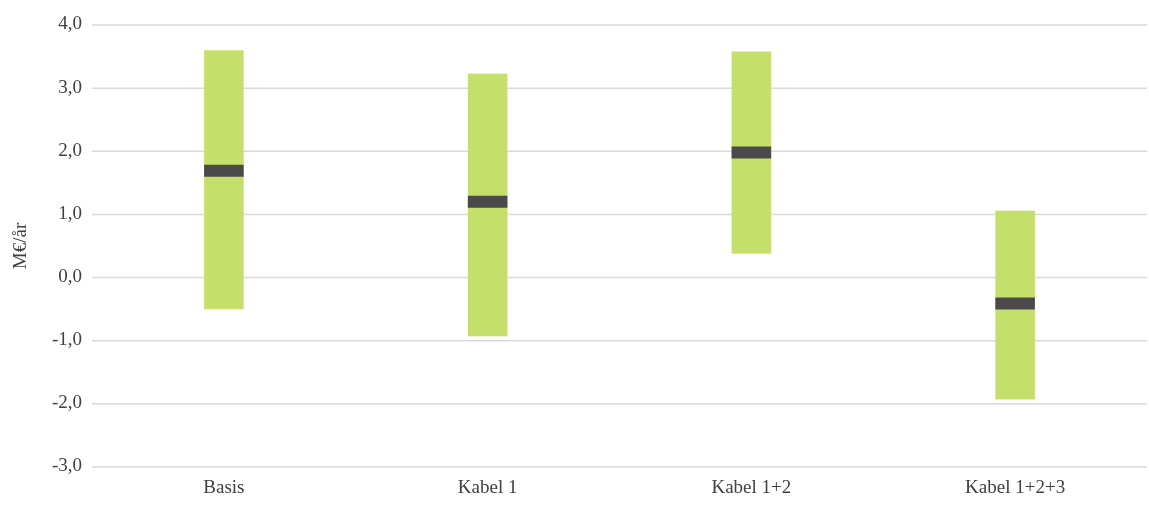 The height and width of the screenshot is (505, 1149). Describe the element at coordinates (66, 339) in the screenshot. I see `y-tick-label: -1,0` at that location.